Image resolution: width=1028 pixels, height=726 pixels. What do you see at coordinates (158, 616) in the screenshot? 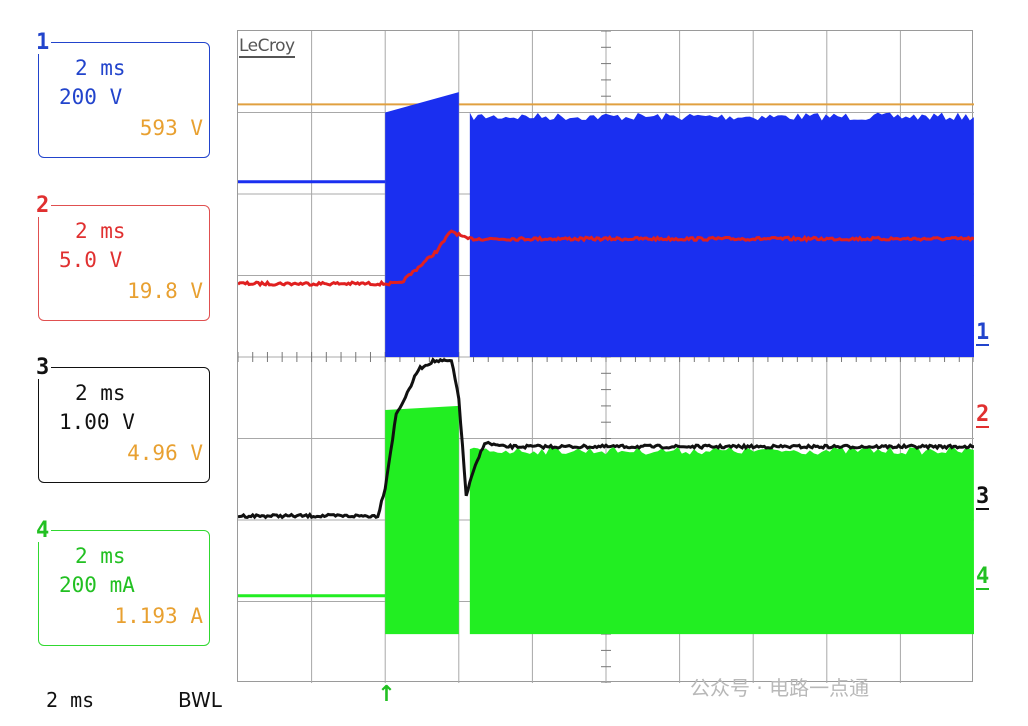
I see `channel-4-reading: 1.193 A` at bounding box center [158, 616].